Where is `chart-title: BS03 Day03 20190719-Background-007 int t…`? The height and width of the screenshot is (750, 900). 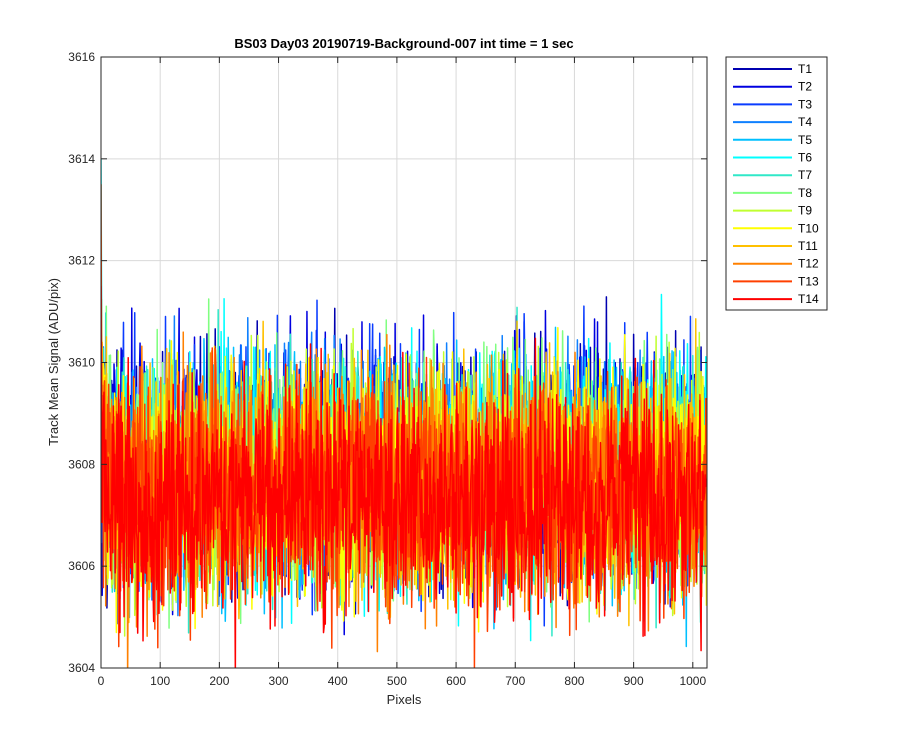
chart-title: BS03 Day03 20190719-Background-007 int t… is located at coordinates (403, 43).